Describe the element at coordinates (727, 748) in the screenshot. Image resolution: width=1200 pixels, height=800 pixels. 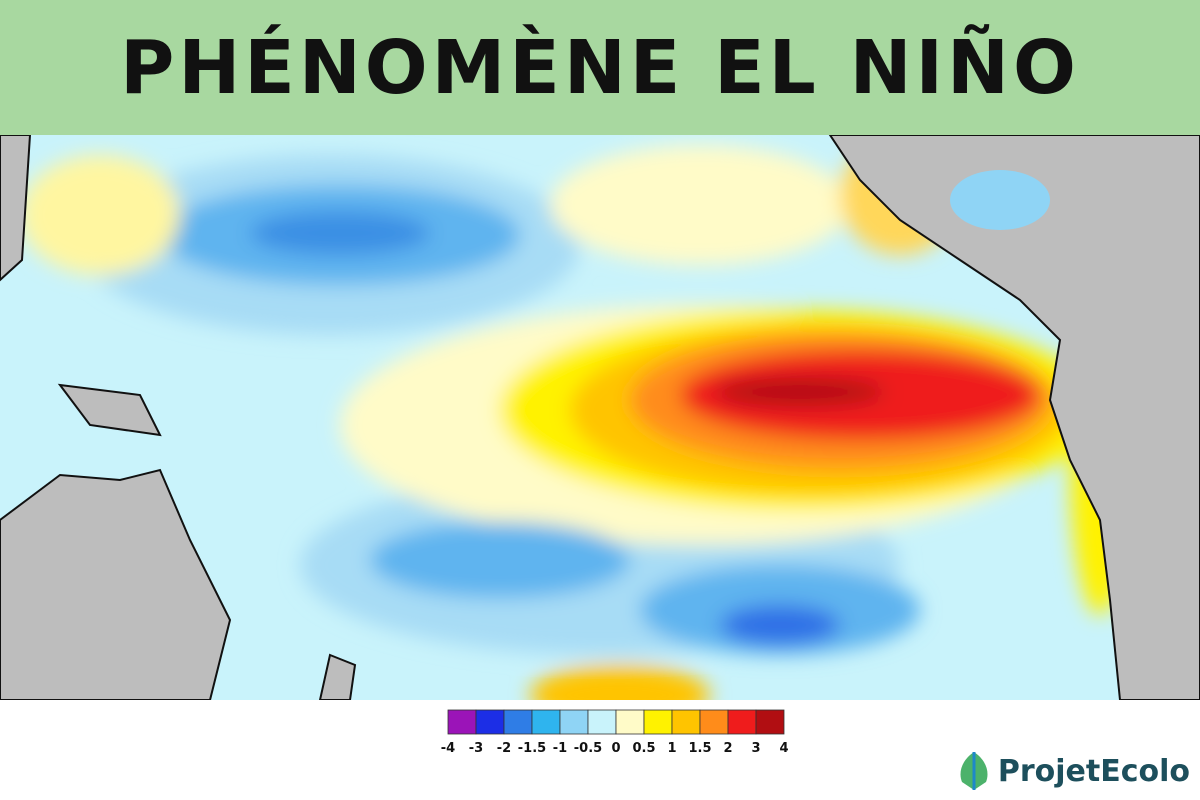
I see `legend-tick-label: 2` at that location.